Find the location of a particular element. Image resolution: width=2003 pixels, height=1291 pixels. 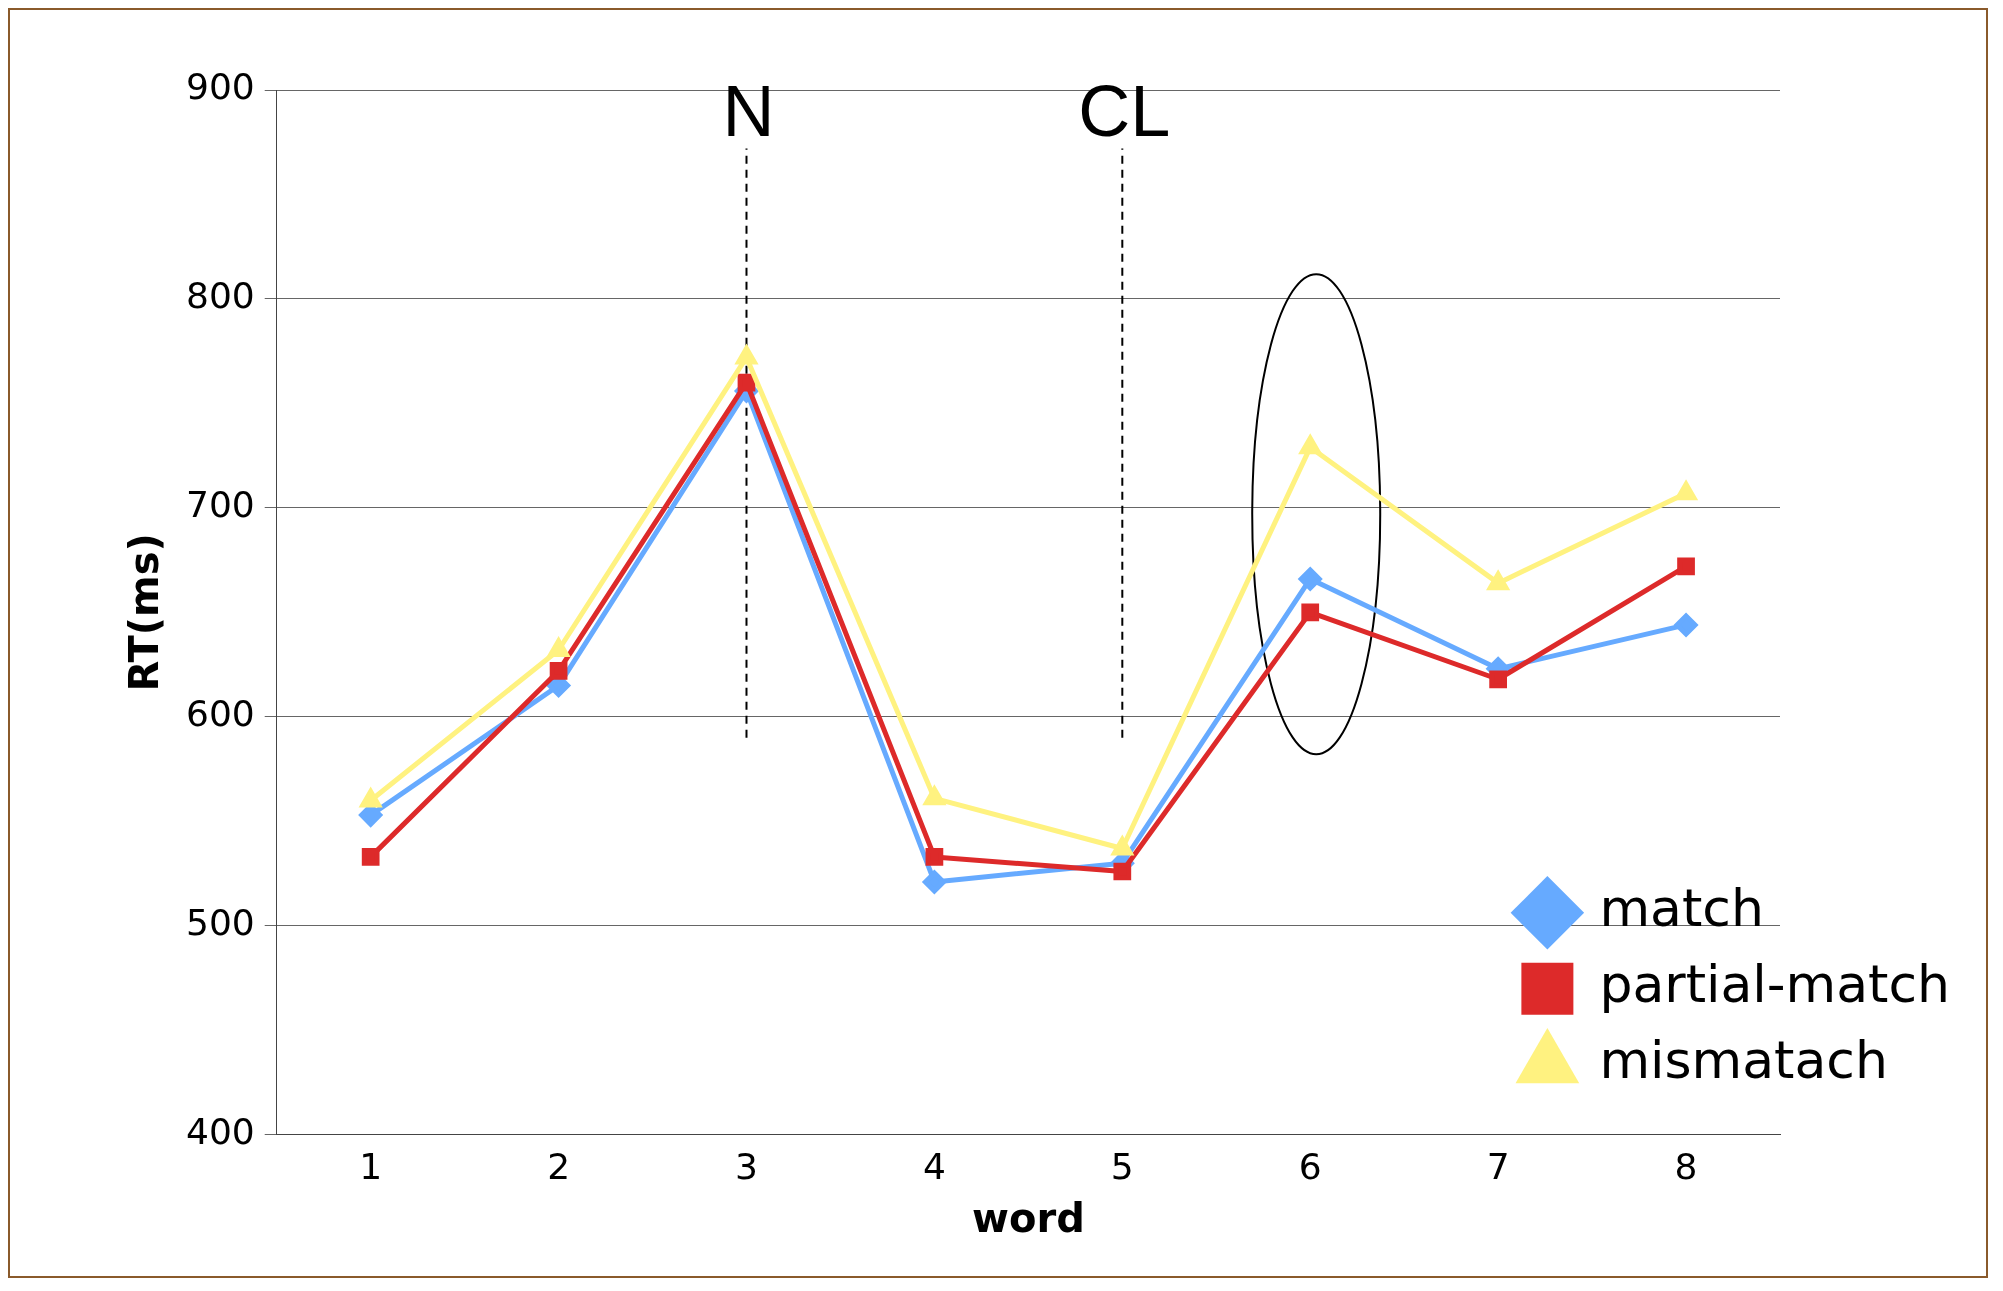

y-tick-label: 700 is located at coordinates (220, 505).